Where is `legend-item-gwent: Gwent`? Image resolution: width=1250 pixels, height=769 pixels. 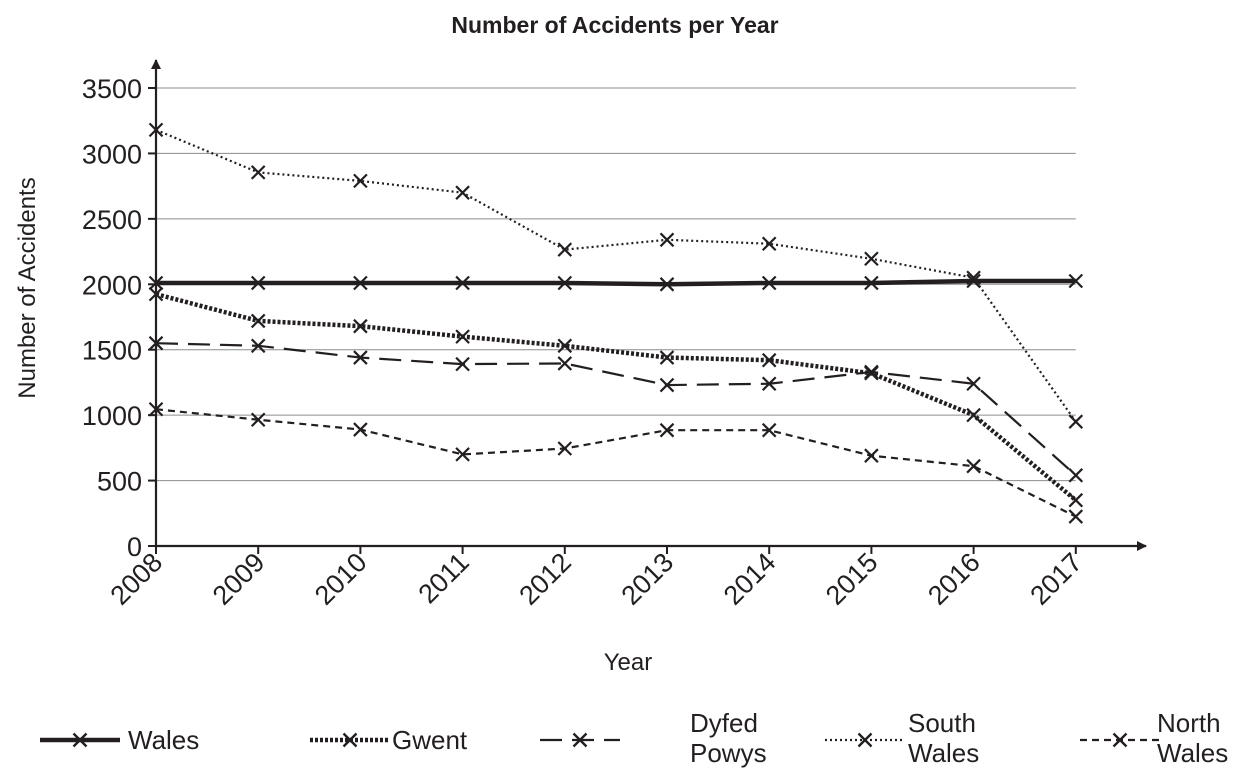 legend-item-gwent: Gwent is located at coordinates (389, 740).